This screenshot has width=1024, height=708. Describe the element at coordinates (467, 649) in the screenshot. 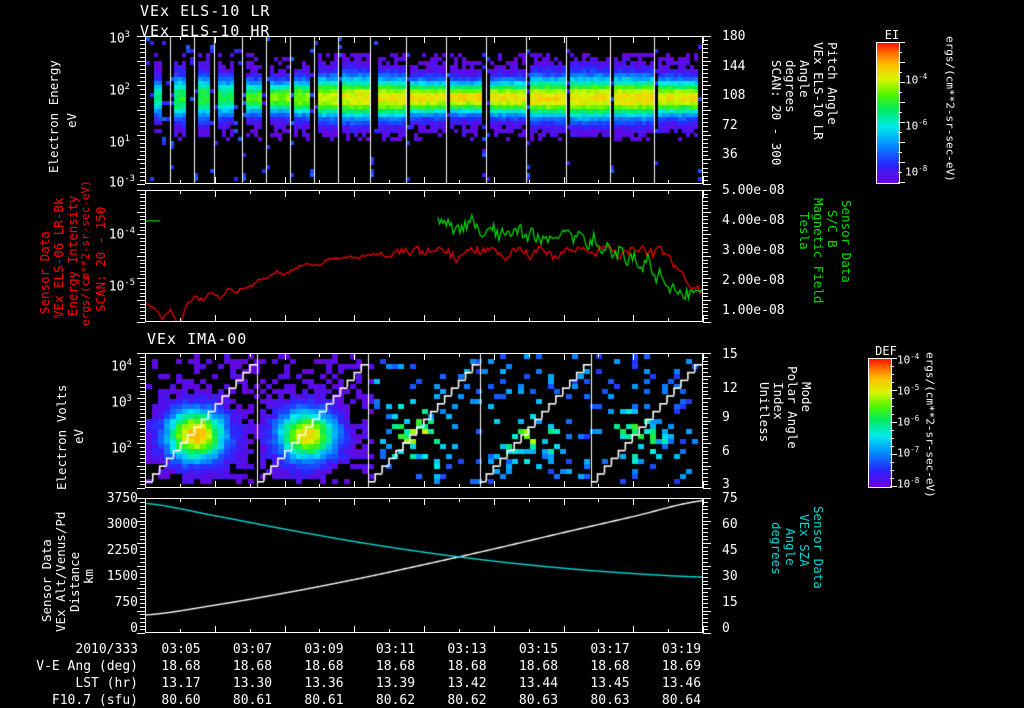

I see `table-cell-r0-c4: 03:13` at that location.